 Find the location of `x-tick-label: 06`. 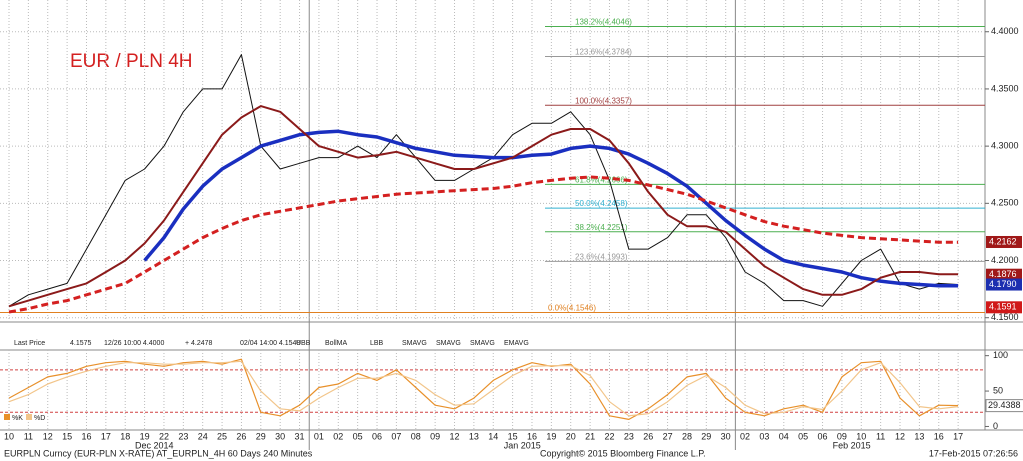

x-tick-label: 06 is located at coordinates (823, 436).